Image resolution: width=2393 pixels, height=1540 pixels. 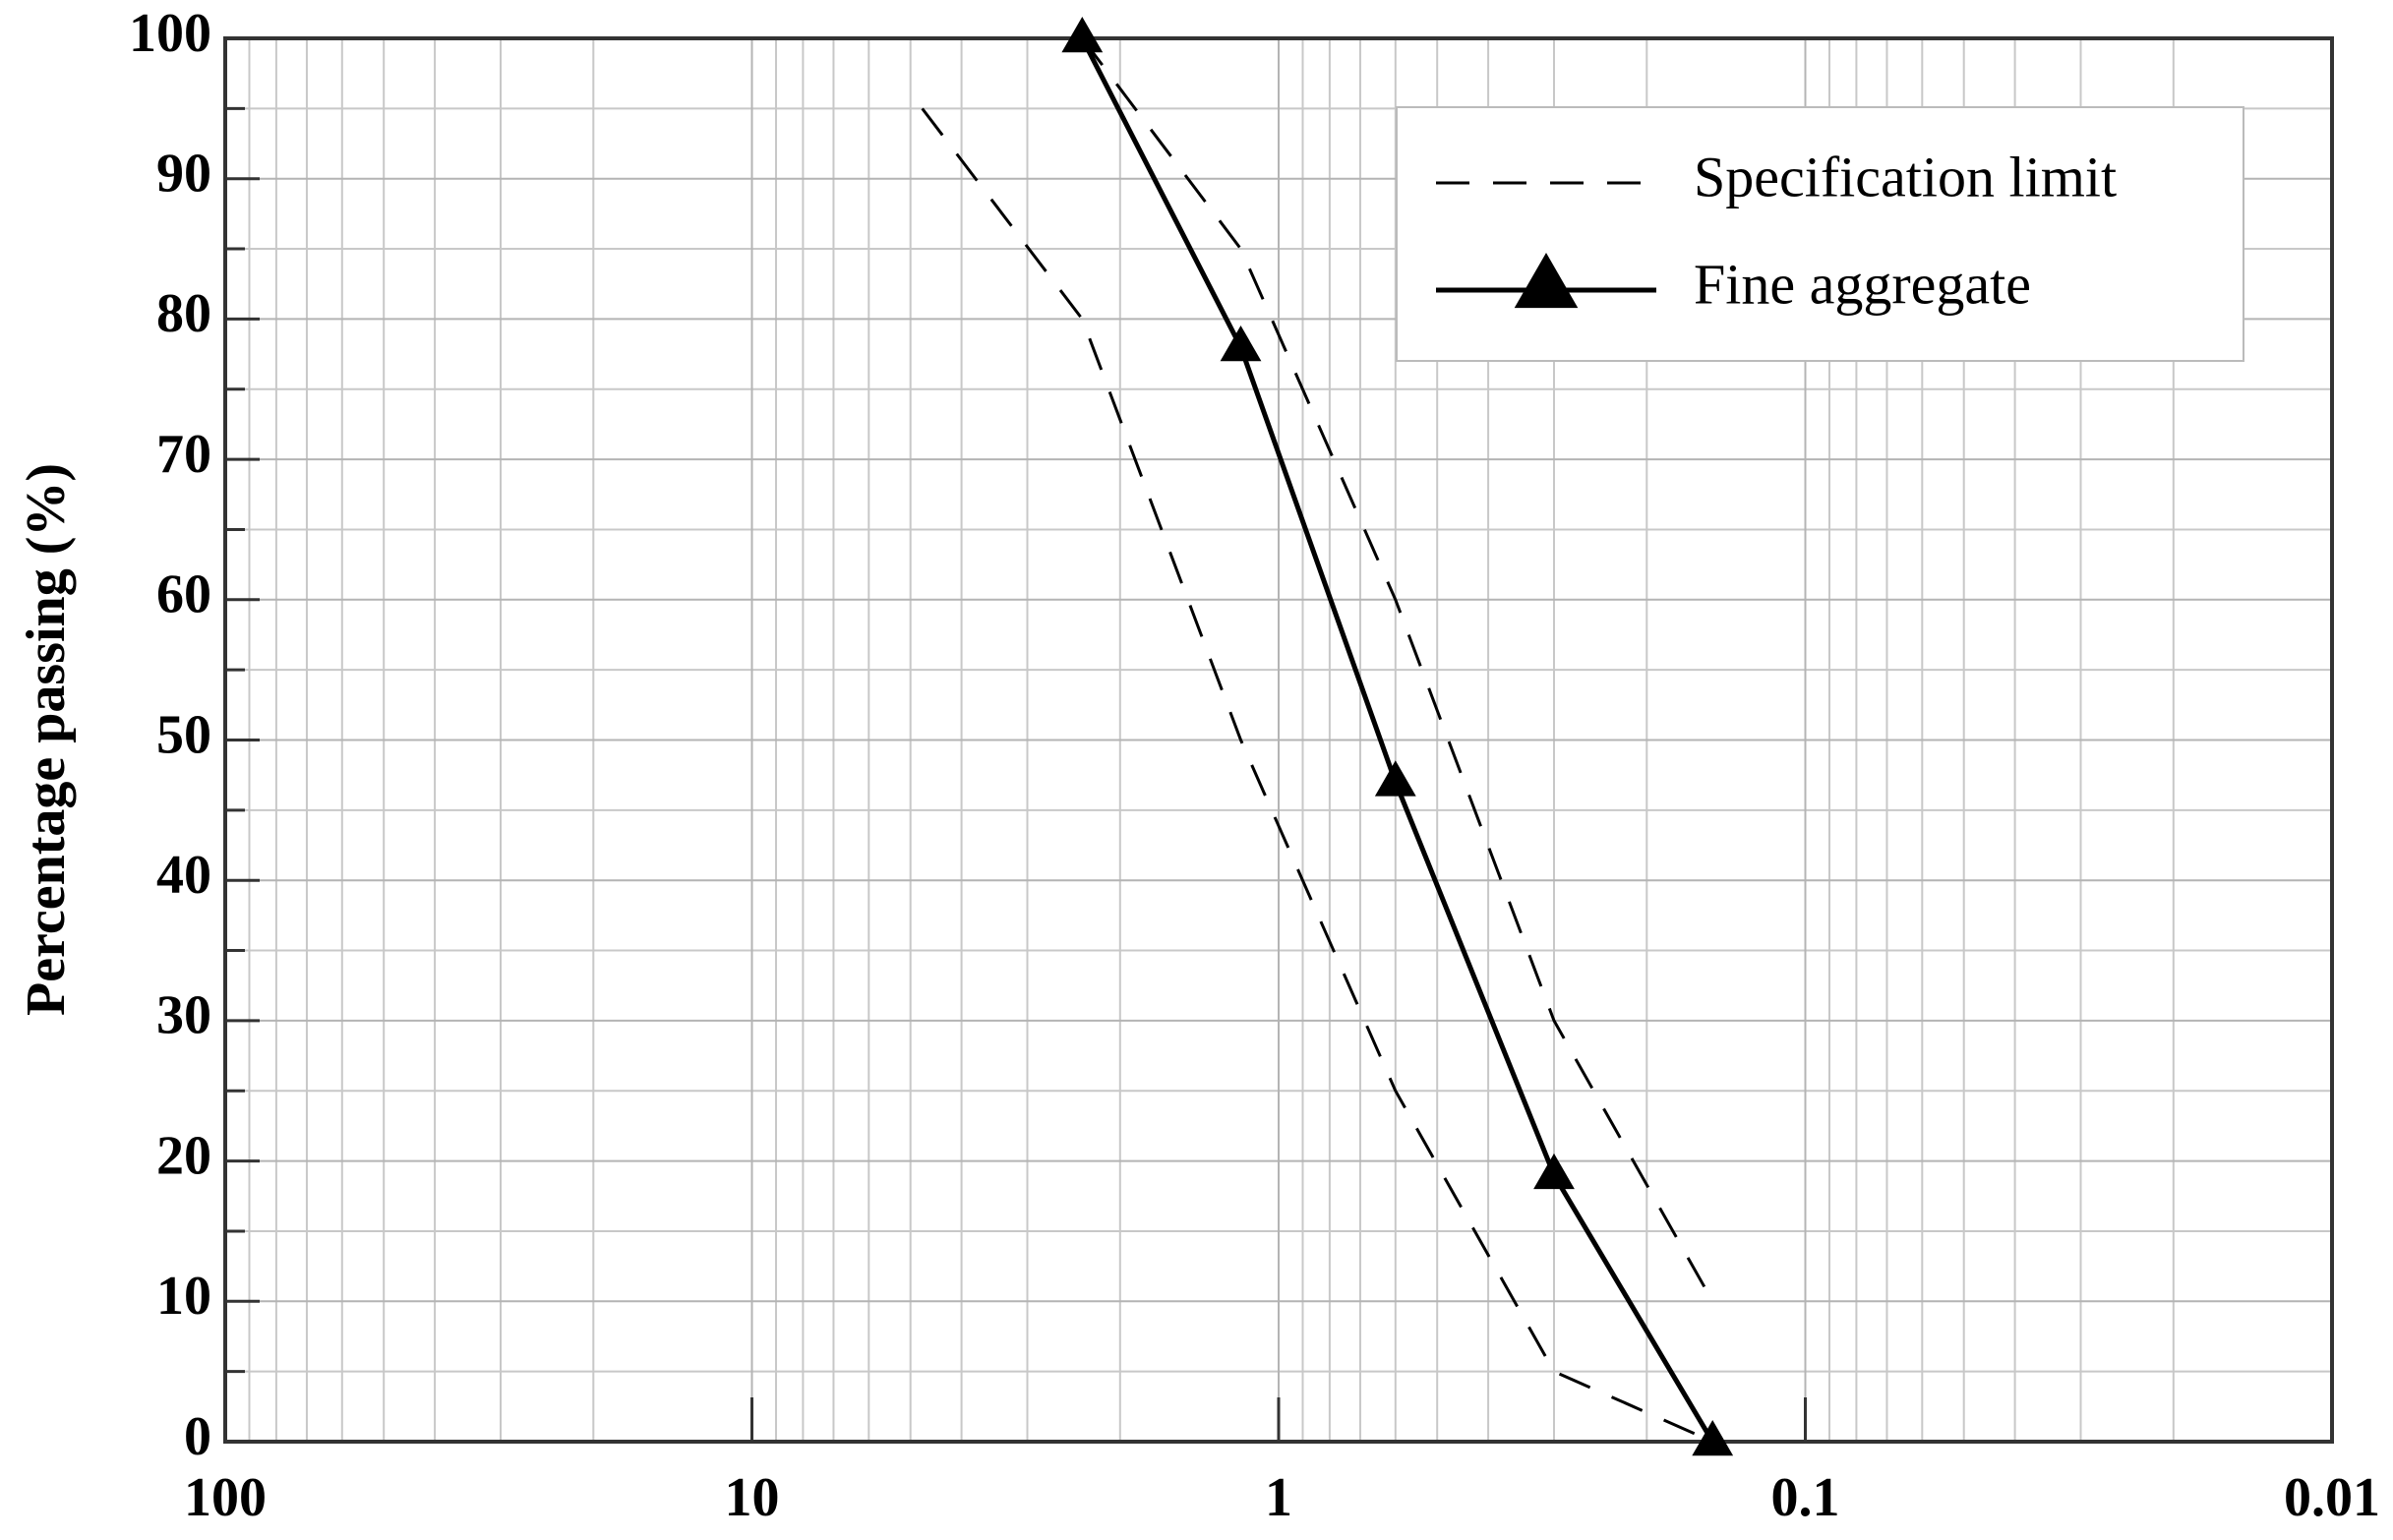 What do you see at coordinates (183, 175) in the screenshot?
I see `y-tick-label: 90` at bounding box center [183, 175].